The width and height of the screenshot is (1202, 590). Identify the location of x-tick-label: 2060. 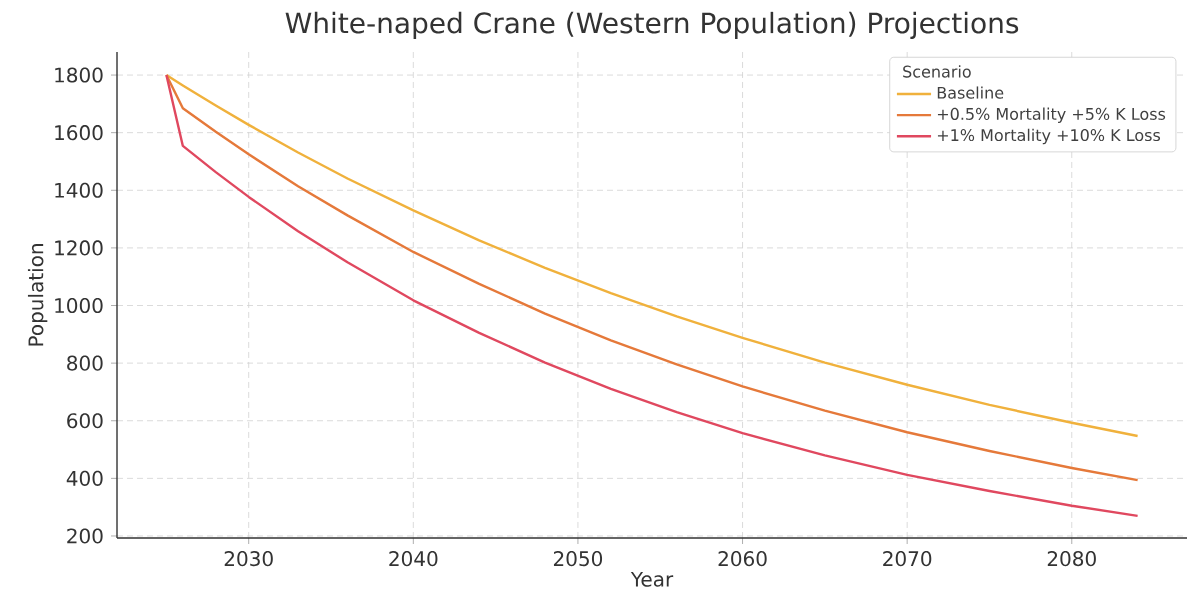
(742, 559).